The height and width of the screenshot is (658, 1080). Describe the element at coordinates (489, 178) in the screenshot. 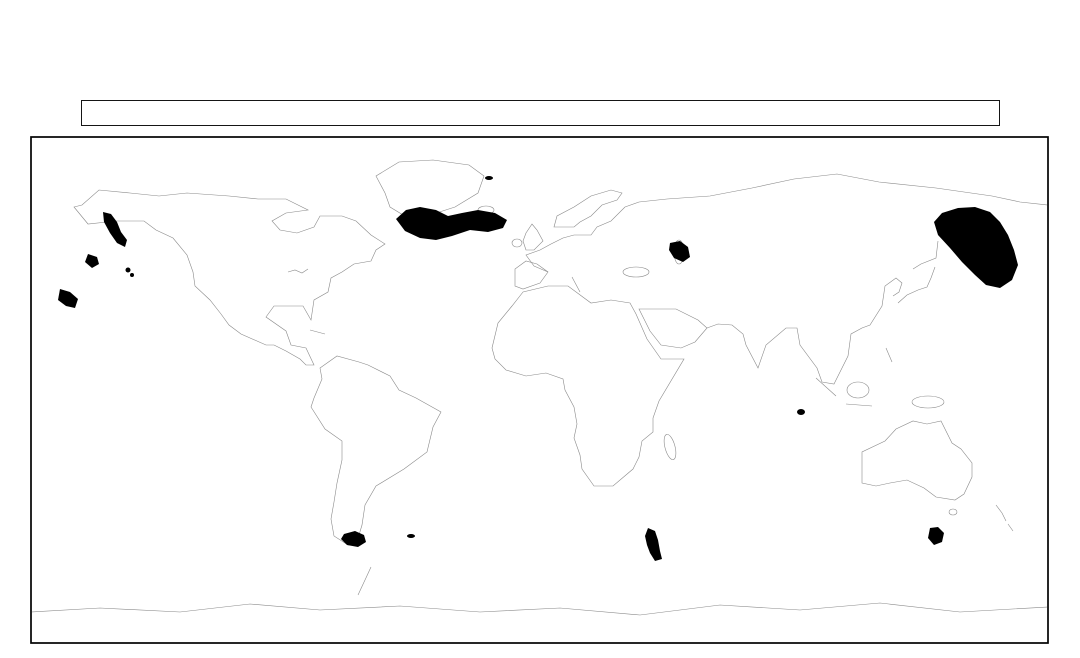

I see `spread-dot-greenland` at that location.